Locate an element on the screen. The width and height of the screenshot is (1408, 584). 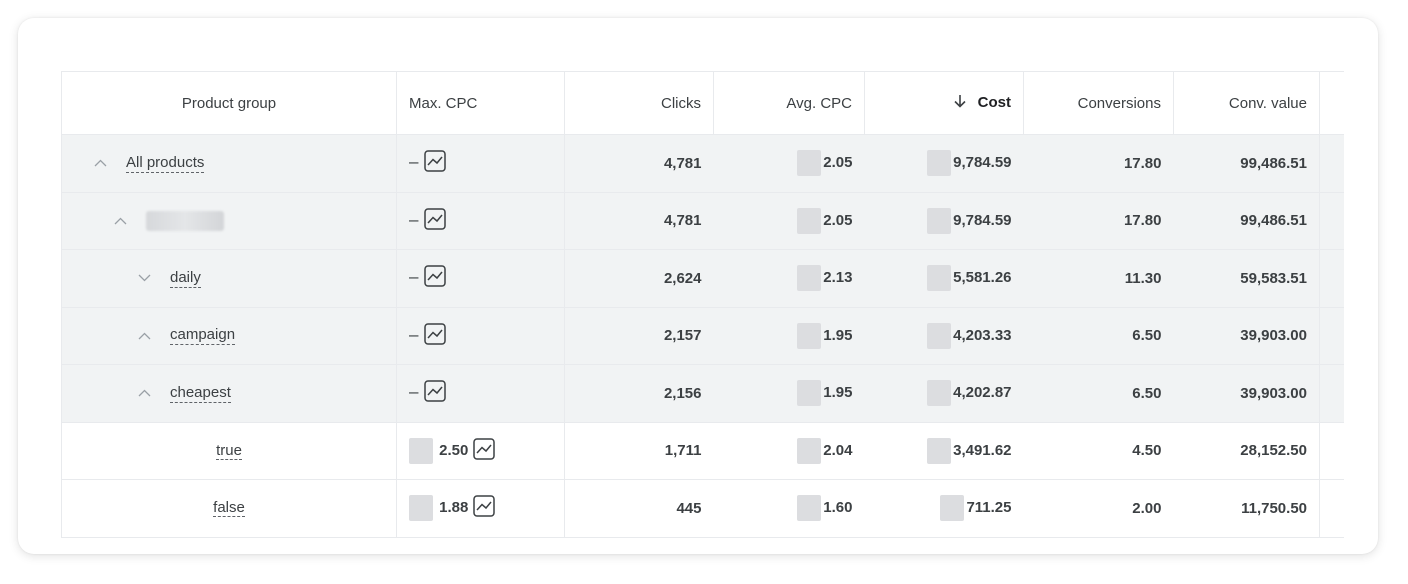
table-row: cheapest – 2,156 1.95 4,202.87 6.50 39,903.00 is located at coordinates (702, 393).